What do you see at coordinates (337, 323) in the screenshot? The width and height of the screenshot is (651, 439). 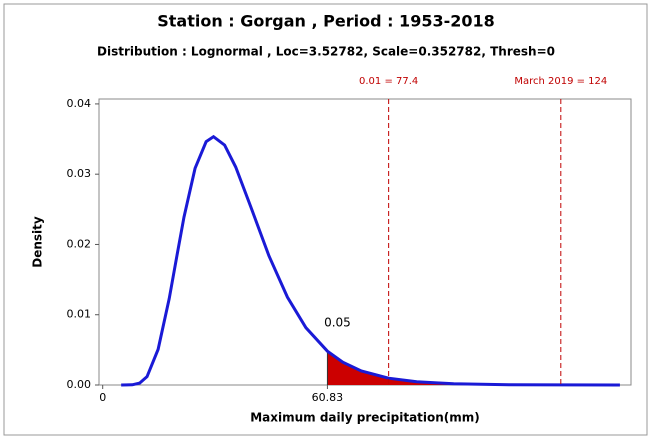 I see `shade-probability: 0.05` at bounding box center [337, 323].